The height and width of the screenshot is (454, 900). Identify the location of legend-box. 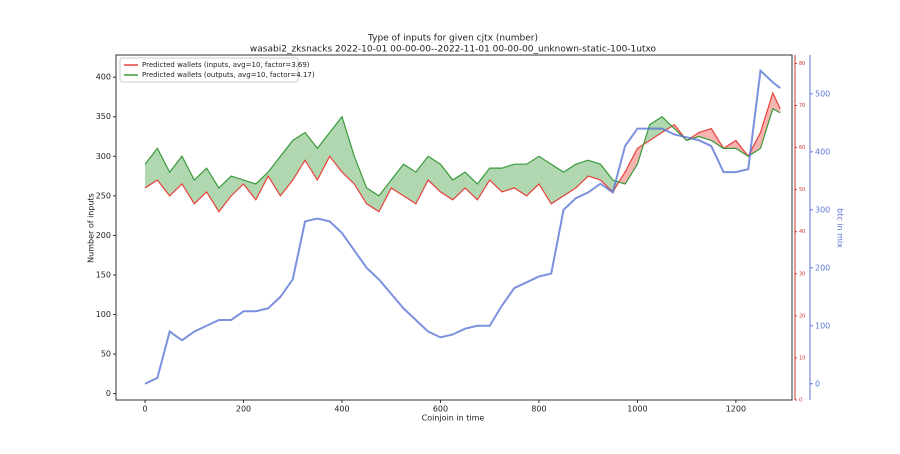
(209, 70).